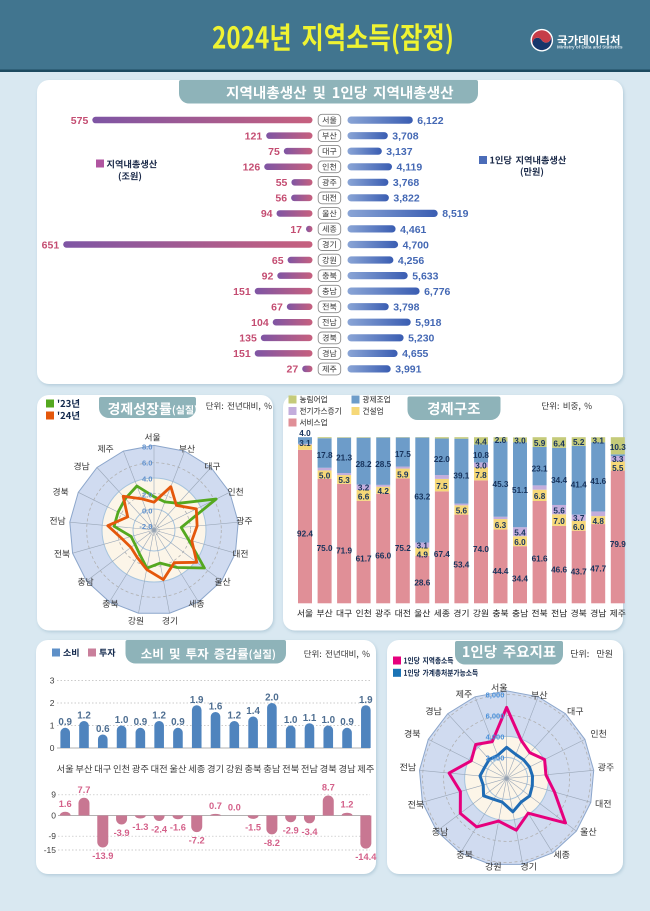 Image resolution: width=650 pixels, height=911 pixels. What do you see at coordinates (291, 831) in the screenshot?
I see `svg-text: -2.9` at bounding box center [291, 831].